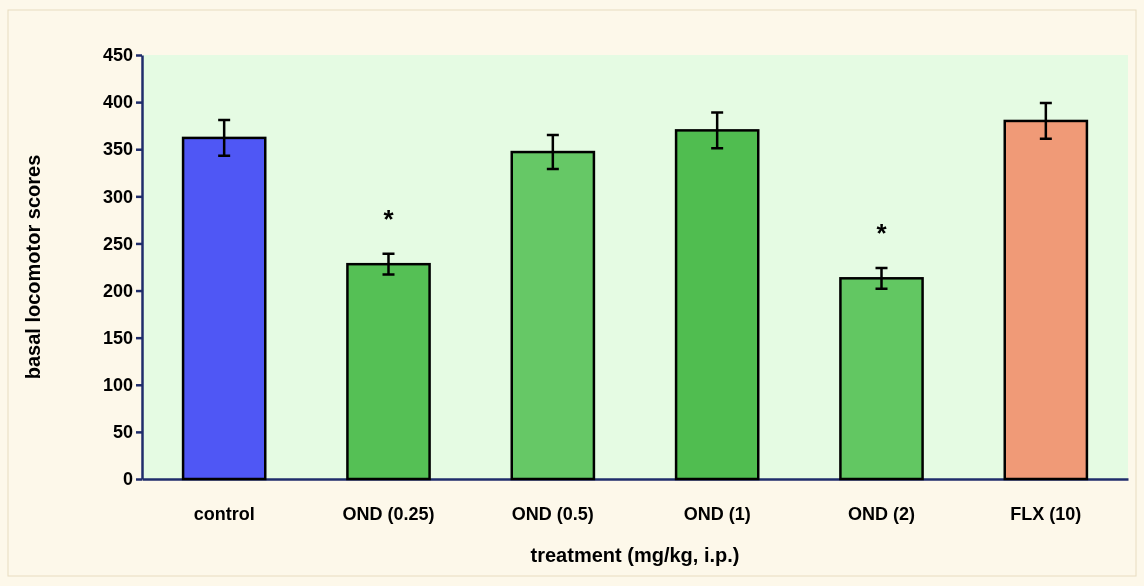 The image size is (1144, 586). I want to click on x-tick-label: OND (2), so click(881, 513).